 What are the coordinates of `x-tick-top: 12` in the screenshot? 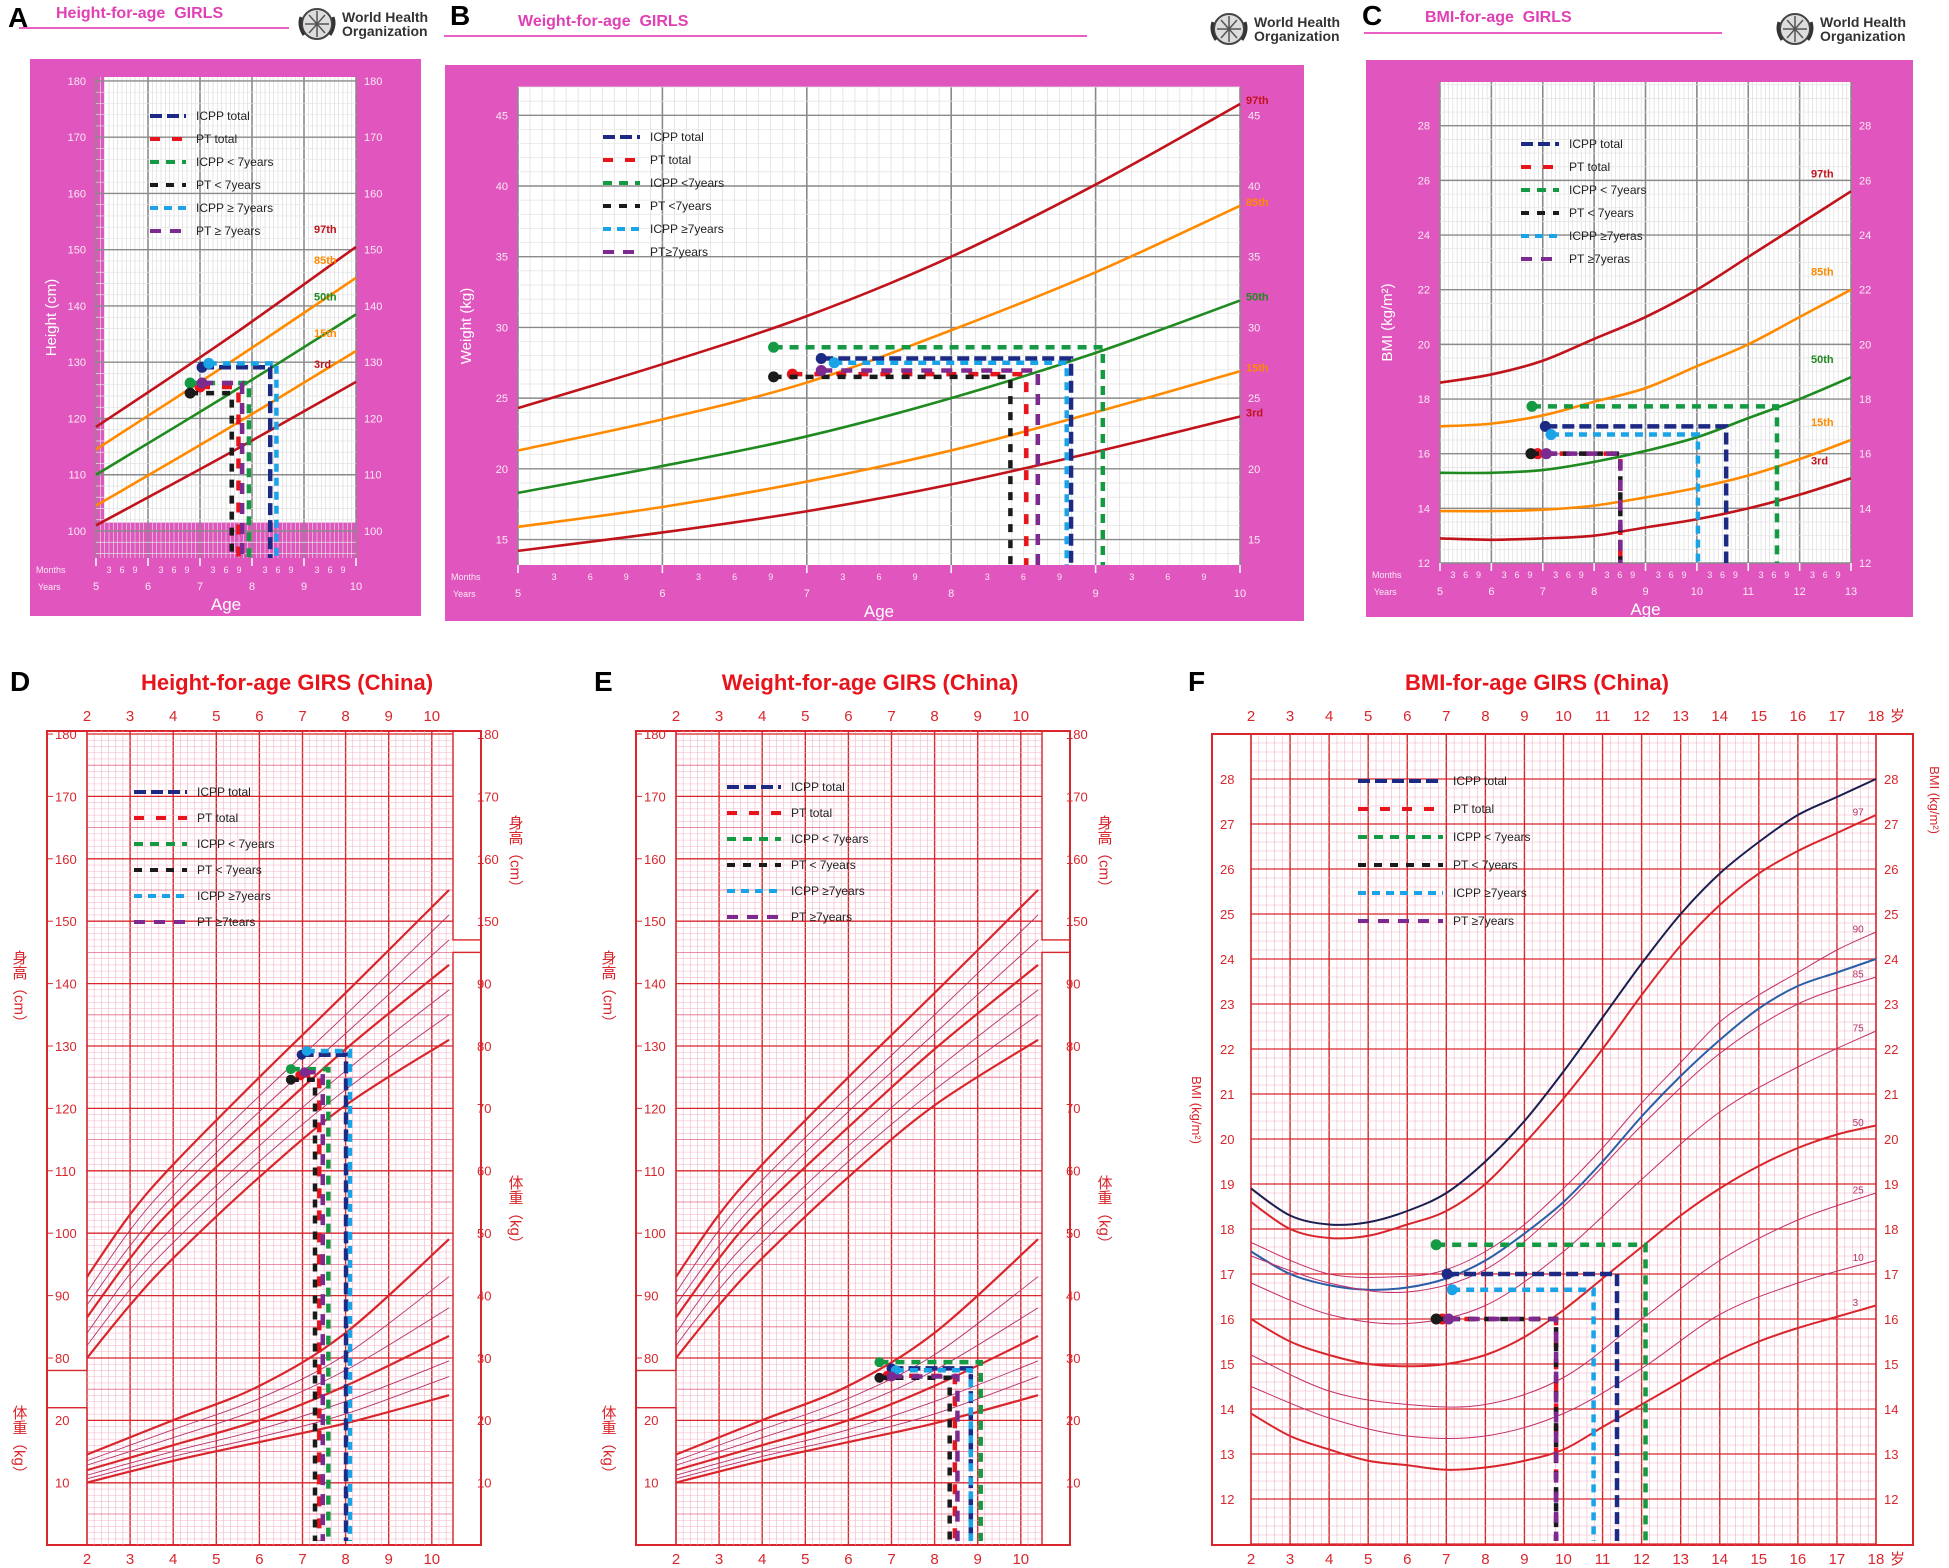 It's located at (1641, 716).